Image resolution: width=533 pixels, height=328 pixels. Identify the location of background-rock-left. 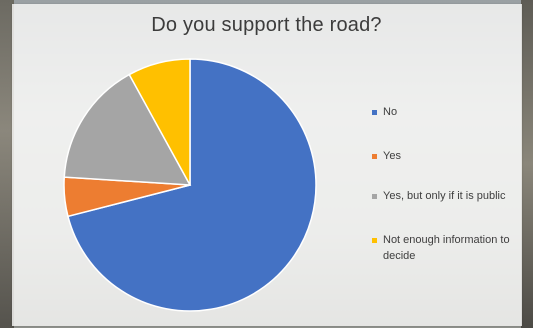
(7, 164).